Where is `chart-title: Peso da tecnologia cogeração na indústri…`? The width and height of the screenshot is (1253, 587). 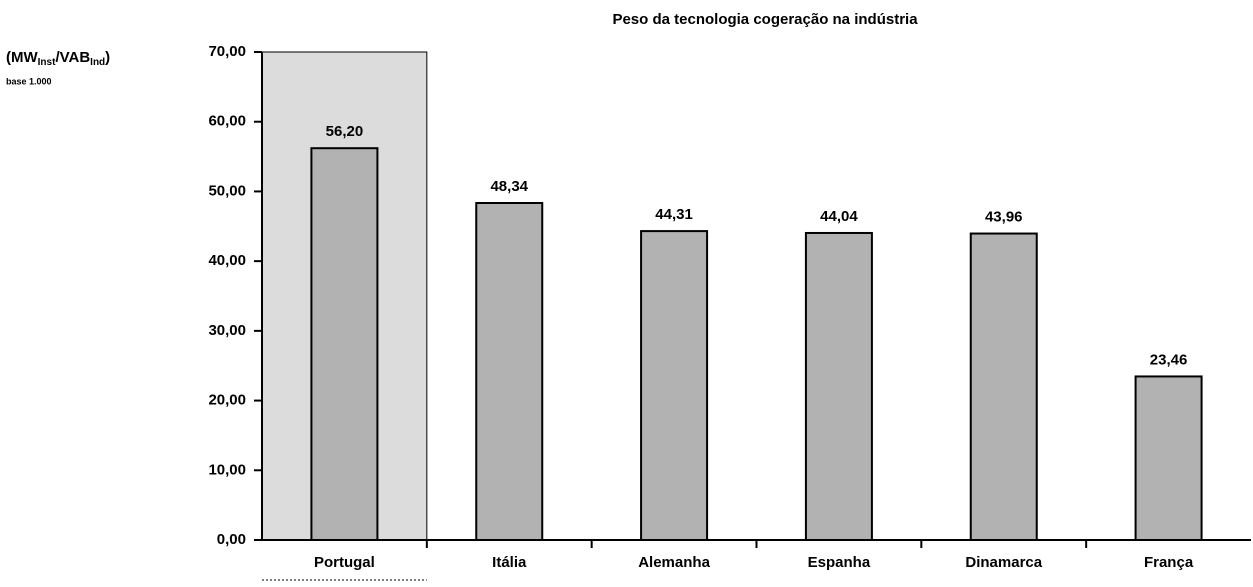 chart-title: Peso da tecnologia cogeração na indústri… is located at coordinates (765, 19).